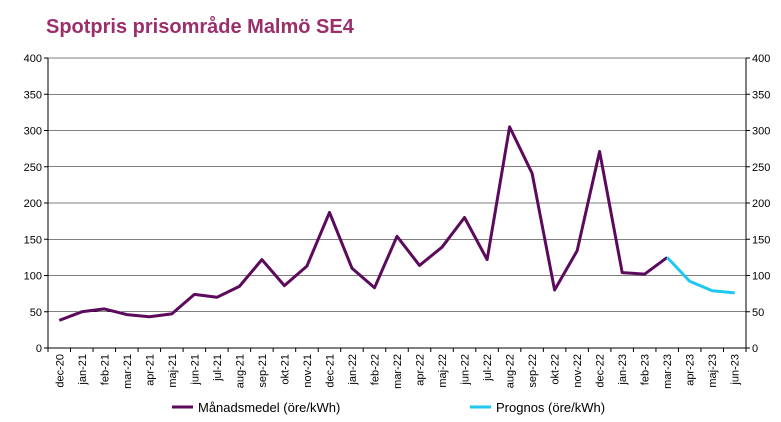 The height and width of the screenshot is (422, 781). I want to click on x-tick-label: apr-22, so click(421, 370).